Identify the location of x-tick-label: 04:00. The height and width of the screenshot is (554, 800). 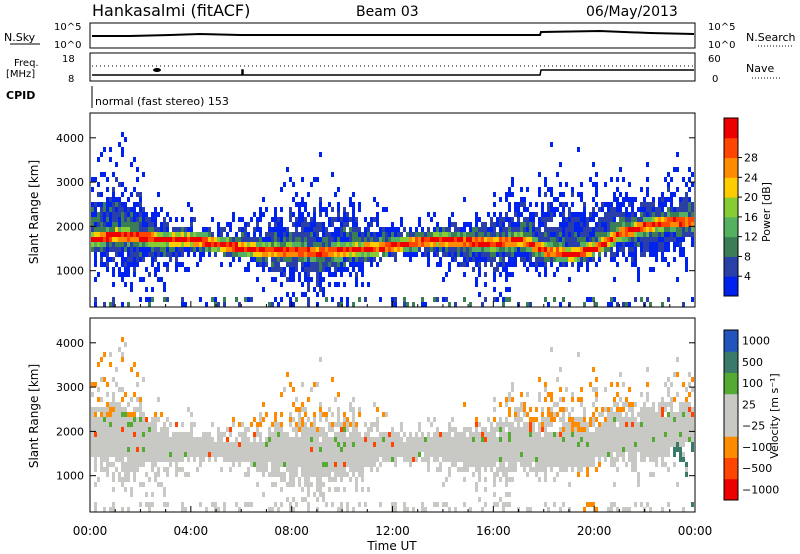
(191, 531).